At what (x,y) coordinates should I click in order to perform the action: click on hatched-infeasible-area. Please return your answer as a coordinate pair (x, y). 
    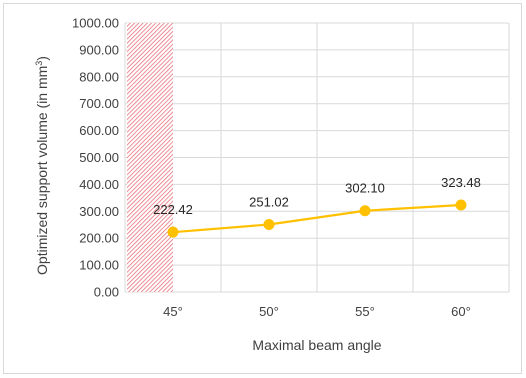
    Looking at the image, I should click on (150, 157).